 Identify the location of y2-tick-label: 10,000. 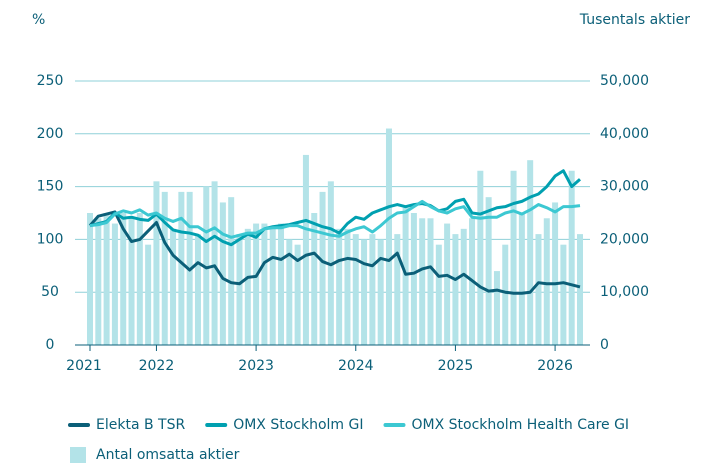
(624, 292).